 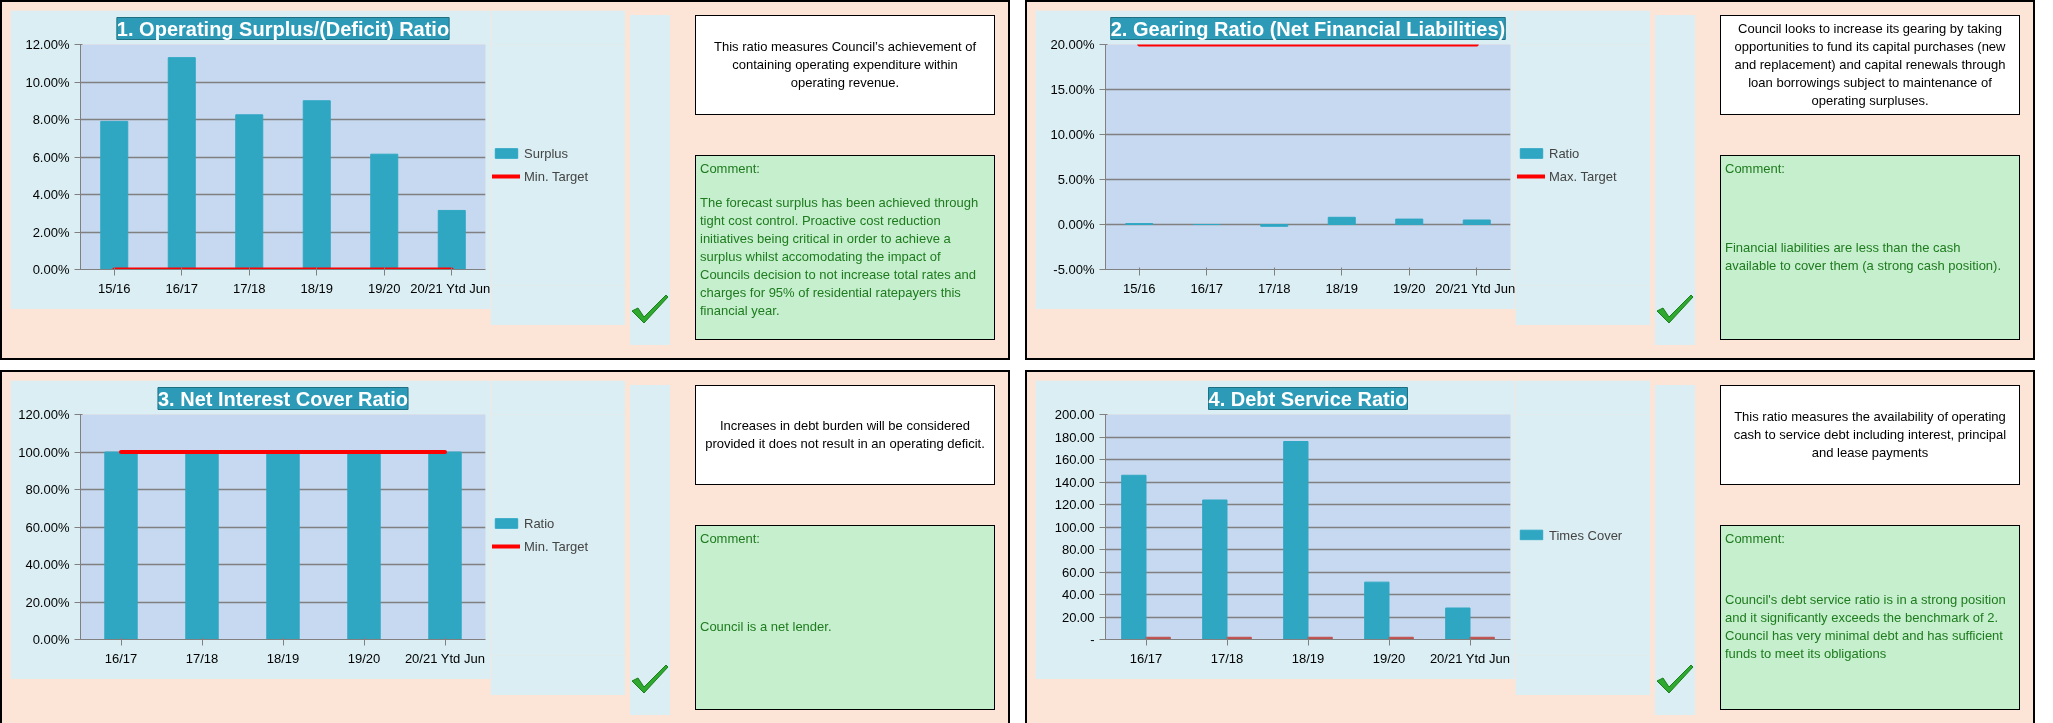 I want to click on y-tick-label: 2.00%, so click(x=51, y=232).